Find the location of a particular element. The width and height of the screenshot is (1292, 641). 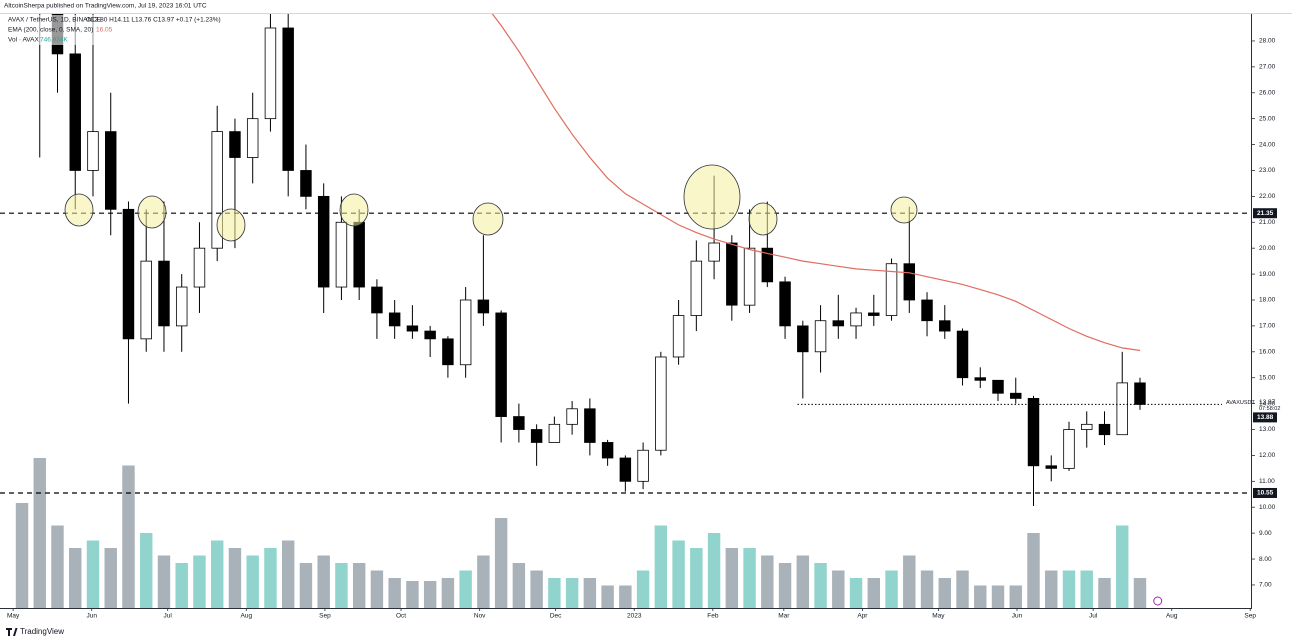

x-tick-label: Mar is located at coordinates (784, 616).